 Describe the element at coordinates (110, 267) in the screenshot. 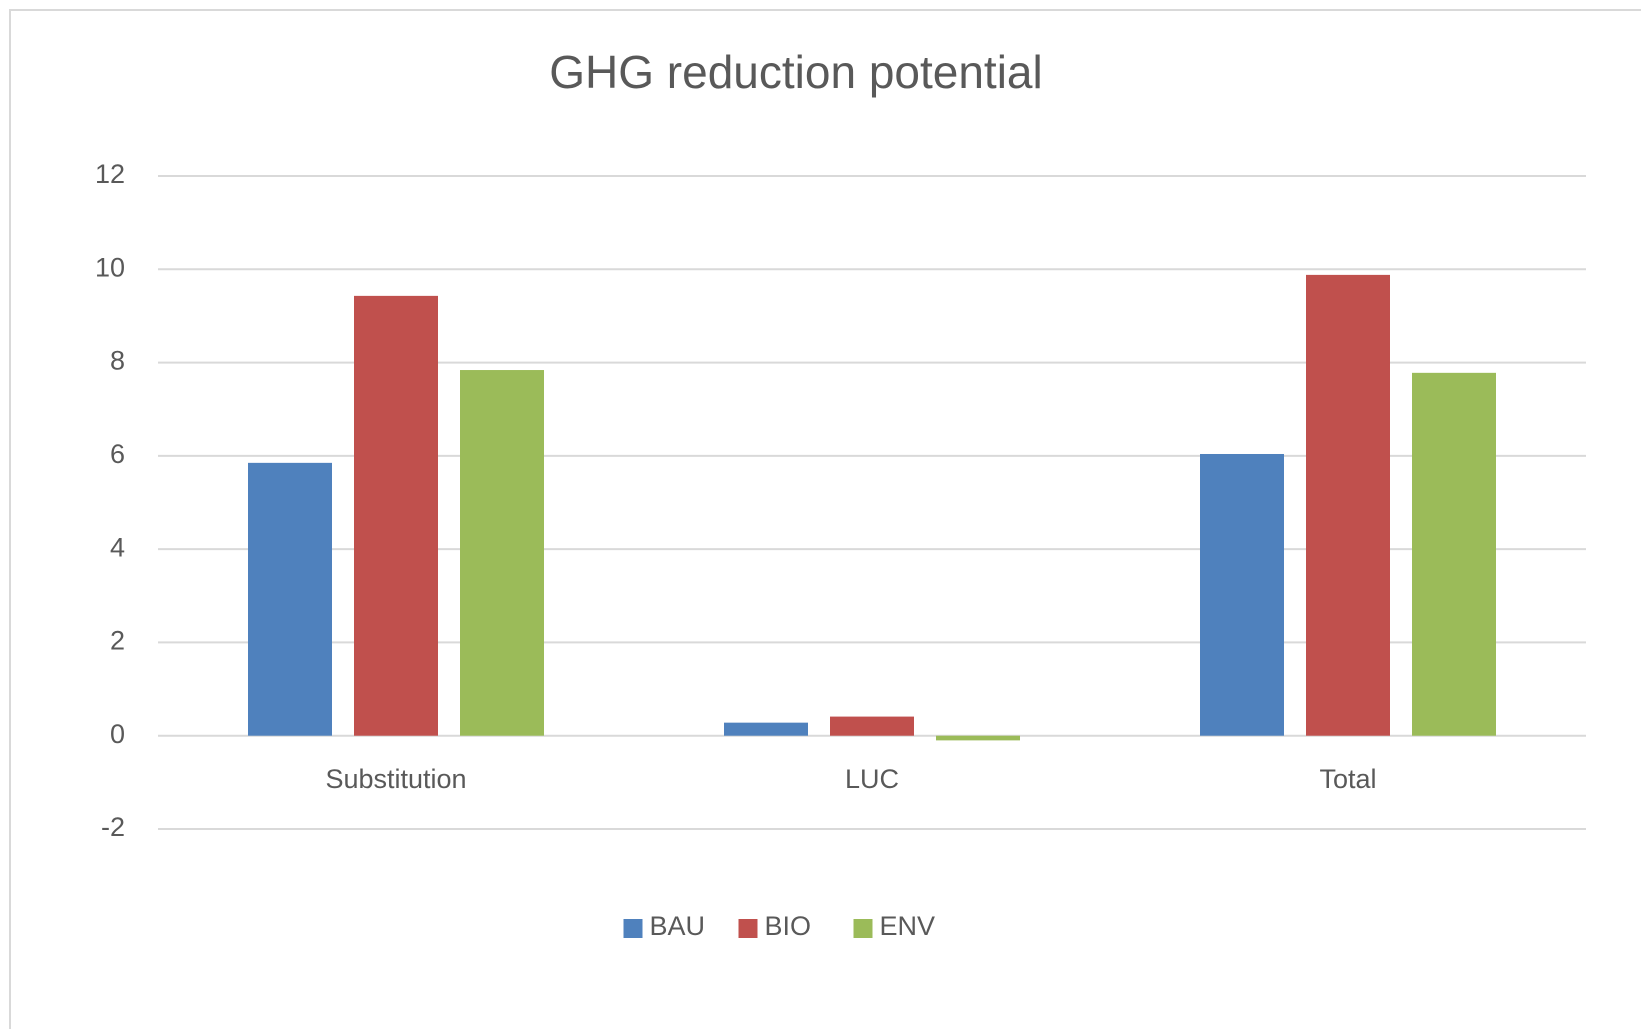

I see `y-tick-label: 10` at that location.